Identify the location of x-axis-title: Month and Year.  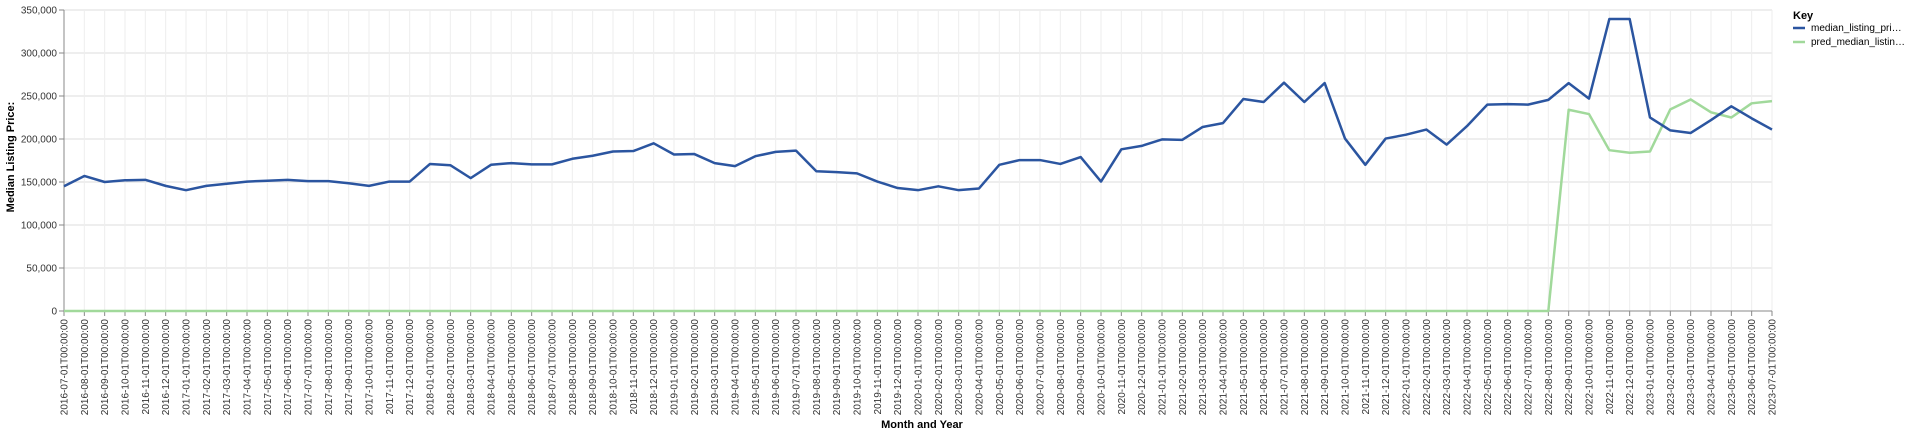
(922, 425).